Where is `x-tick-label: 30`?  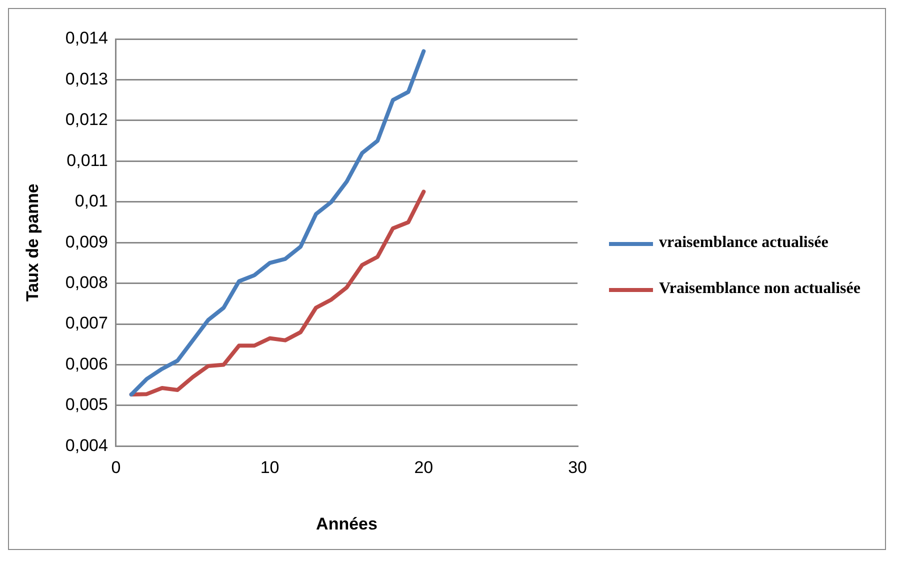 x-tick-label: 30 is located at coordinates (578, 468).